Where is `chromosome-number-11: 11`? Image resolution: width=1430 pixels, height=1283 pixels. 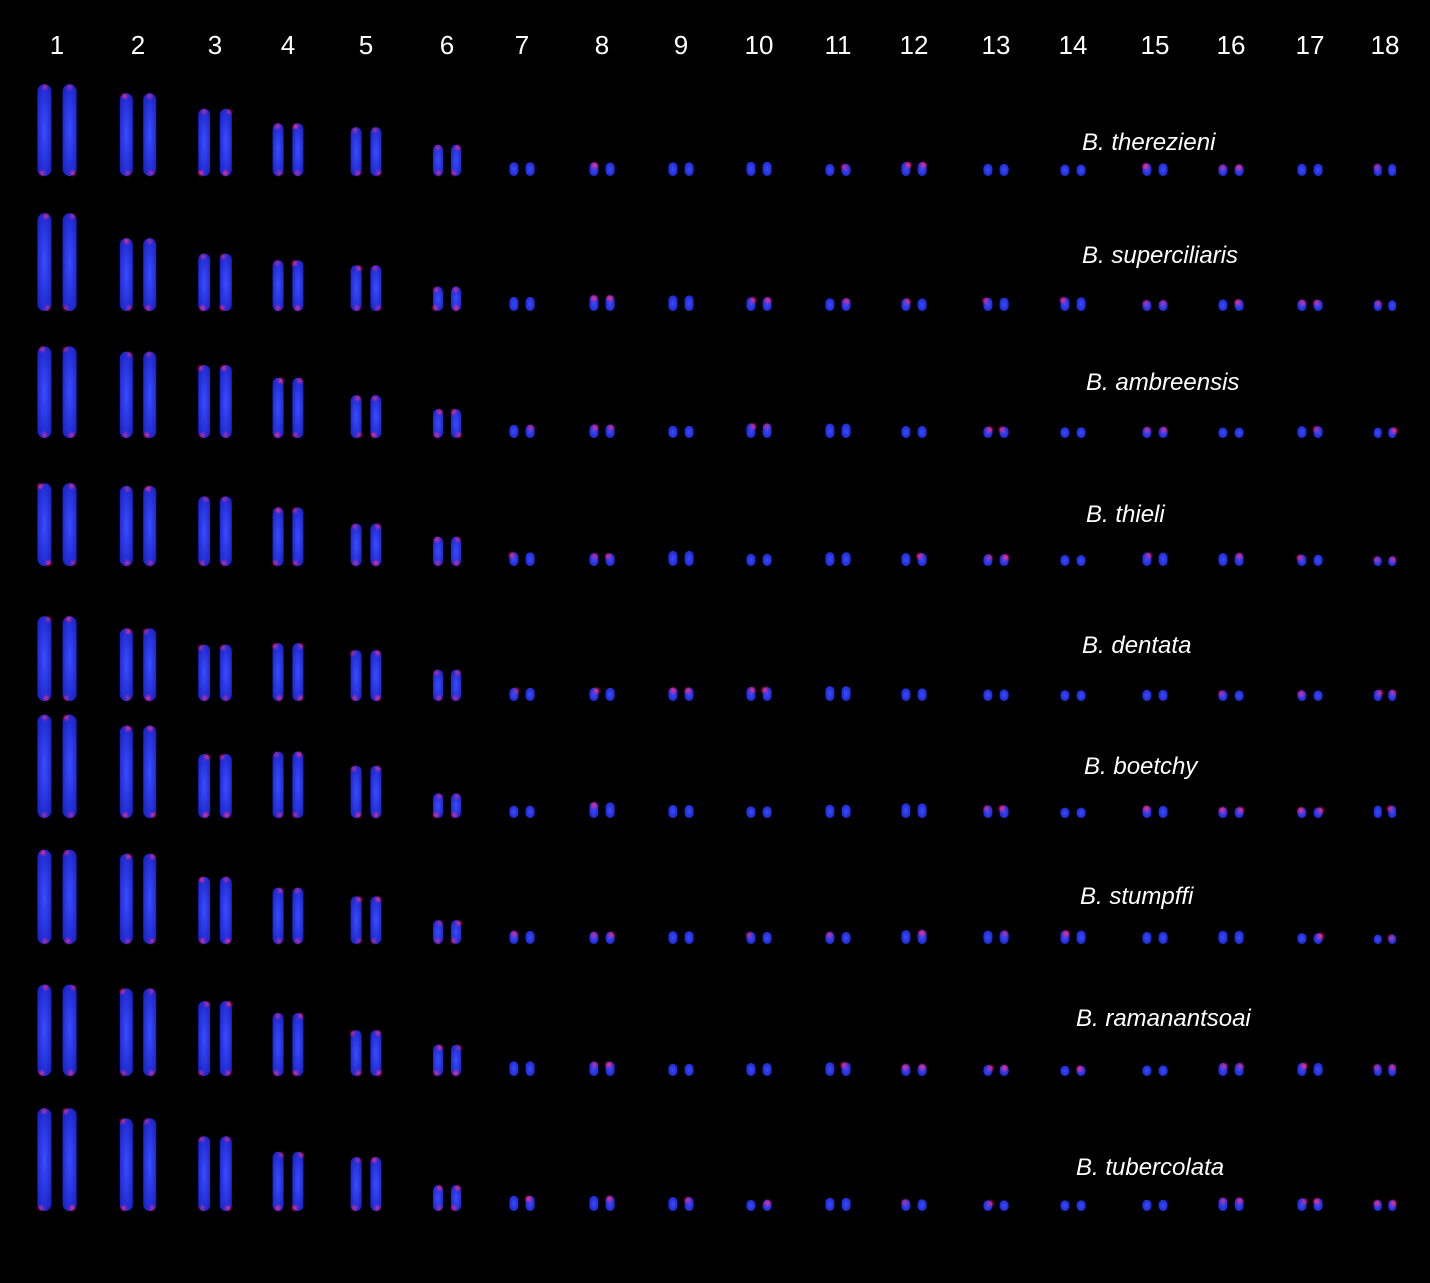 chromosome-number-11: 11 is located at coordinates (838, 45).